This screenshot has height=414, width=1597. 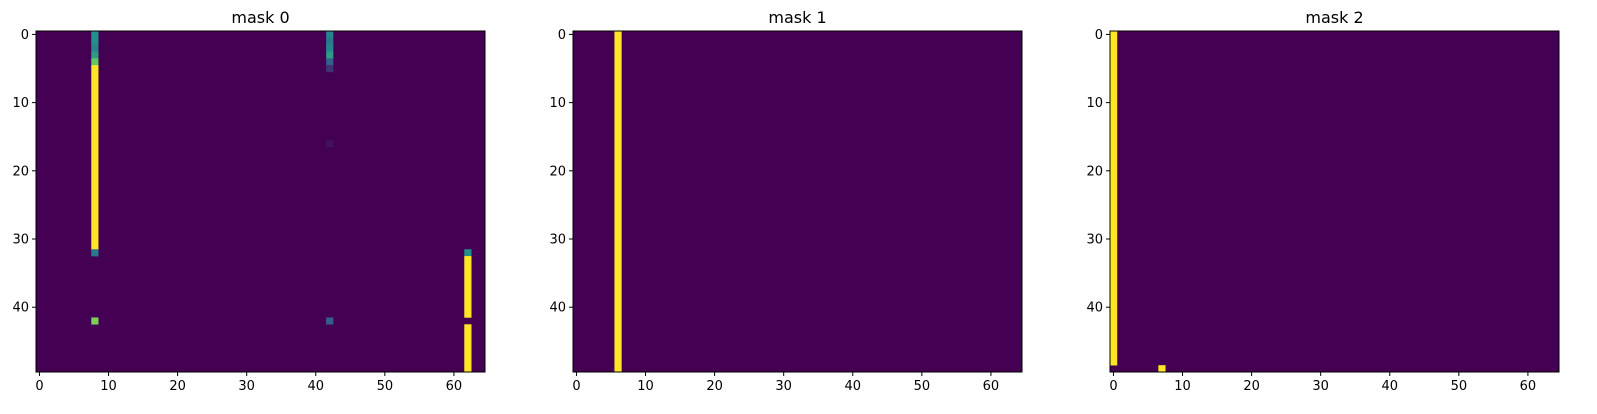 What do you see at coordinates (797, 17) in the screenshot?
I see `chart-title: mask 1` at bounding box center [797, 17].